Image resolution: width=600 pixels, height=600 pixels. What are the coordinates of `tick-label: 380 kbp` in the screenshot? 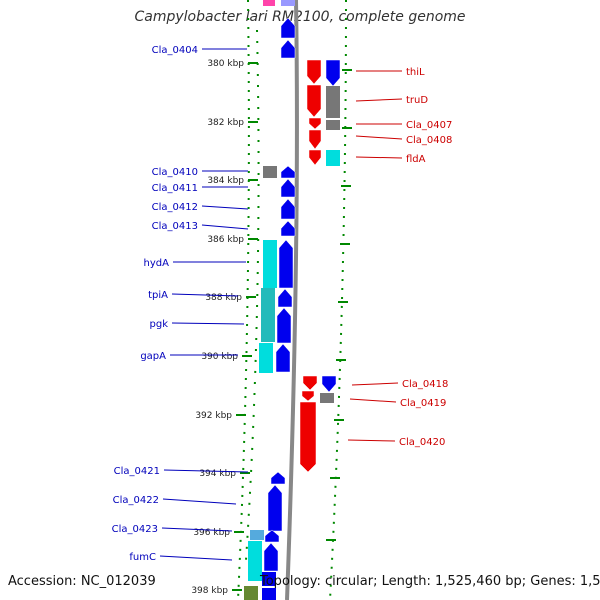 It's located at (225, 64).